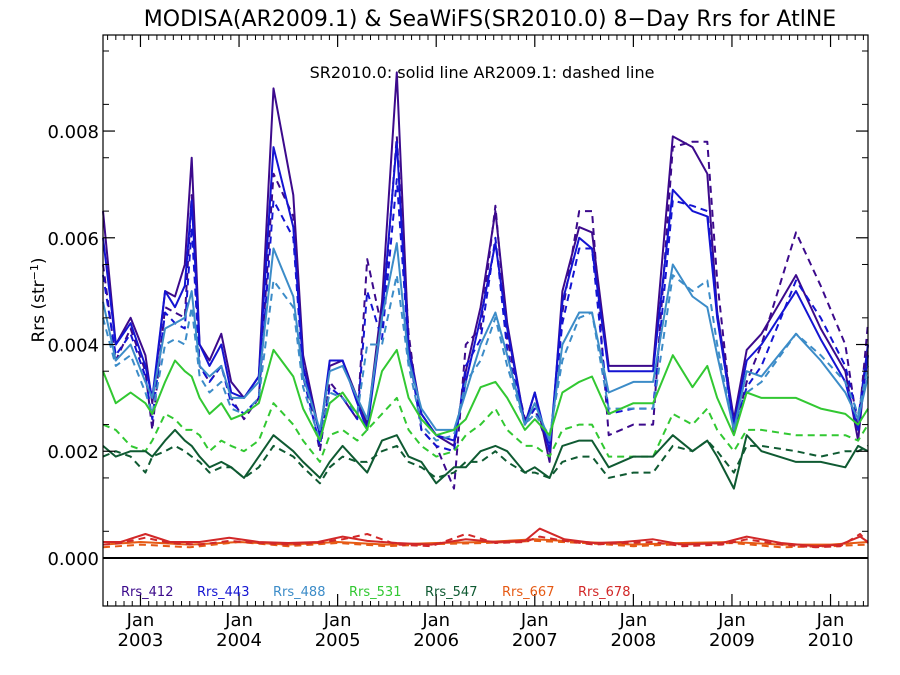 Image resolution: width=900 pixels, height=675 pixels. Describe the element at coordinates (147, 592) in the screenshot. I see `legend-entry: Rrs_412` at that location.